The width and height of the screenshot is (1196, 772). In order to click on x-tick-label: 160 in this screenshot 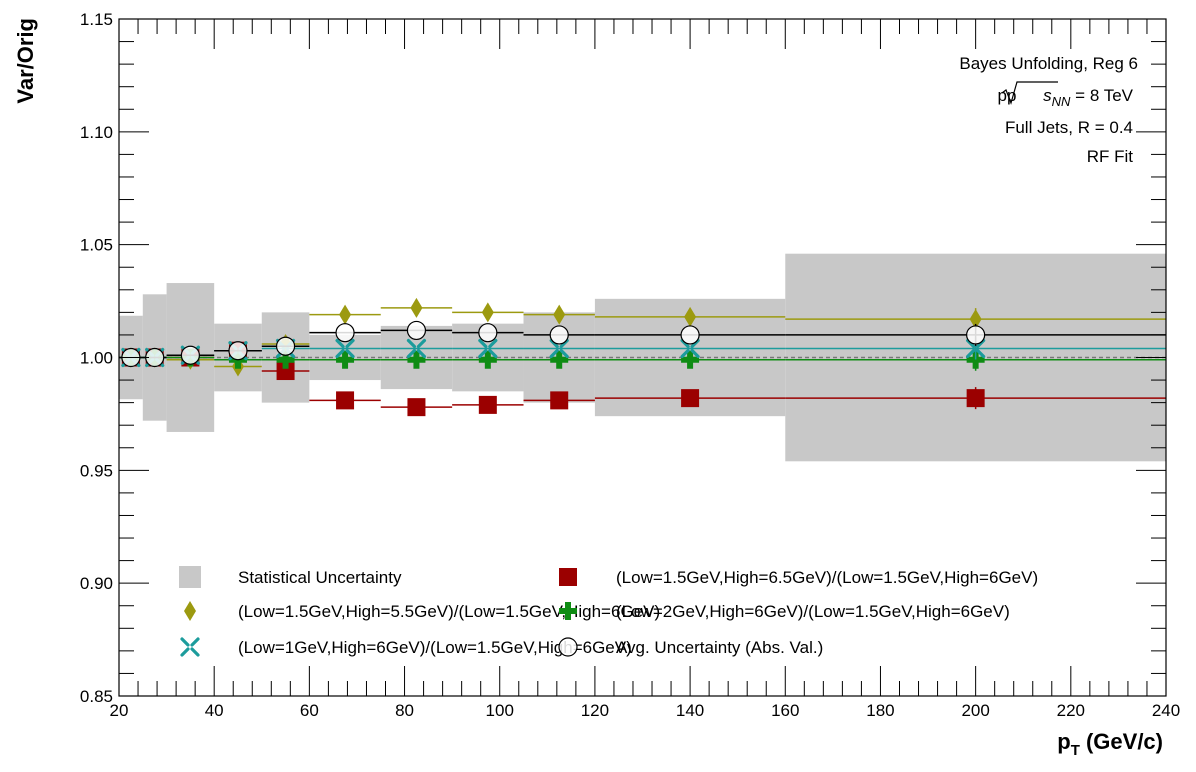, I will do `click(785, 710)`.